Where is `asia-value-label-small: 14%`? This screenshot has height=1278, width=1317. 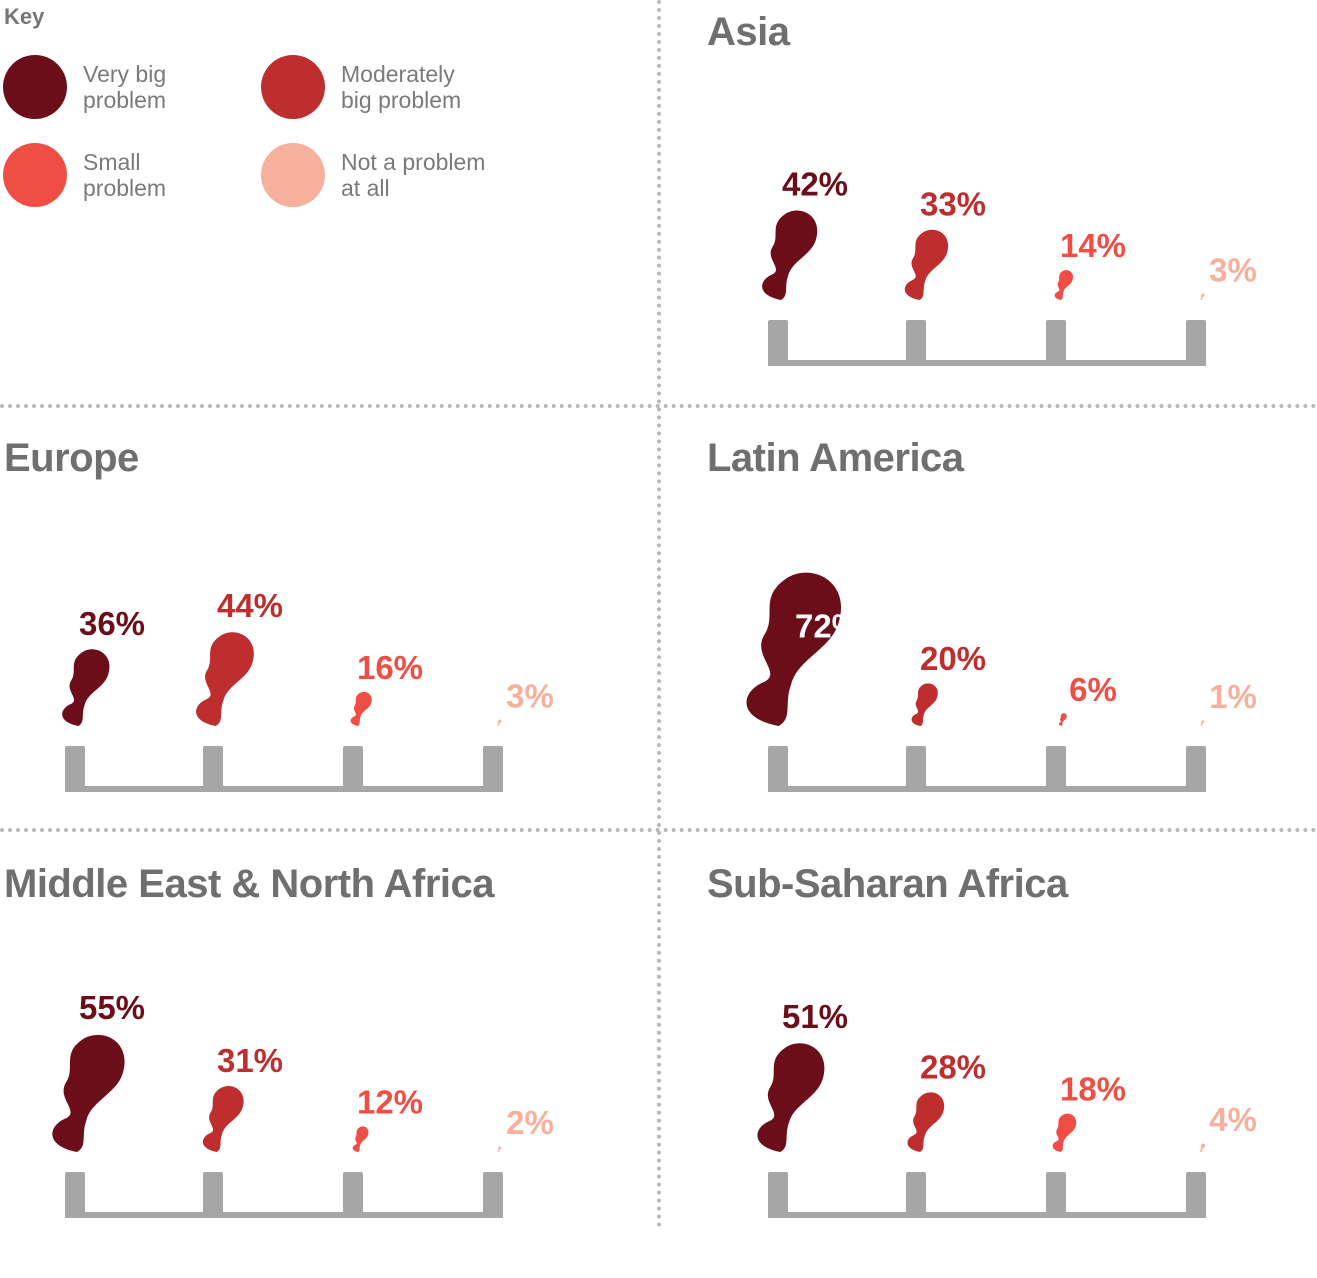 asia-value-label-small: 14% is located at coordinates (1093, 245).